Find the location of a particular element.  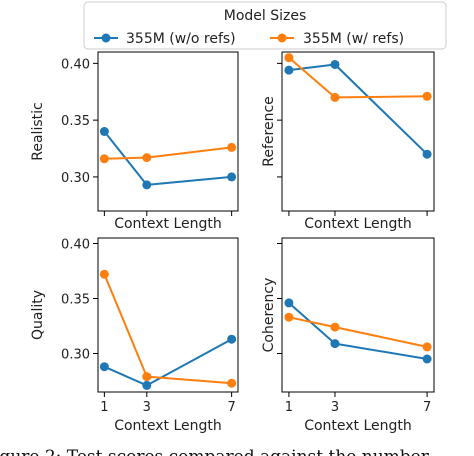

subplot-reference: Context Length Reference is located at coordinates (348, 141).